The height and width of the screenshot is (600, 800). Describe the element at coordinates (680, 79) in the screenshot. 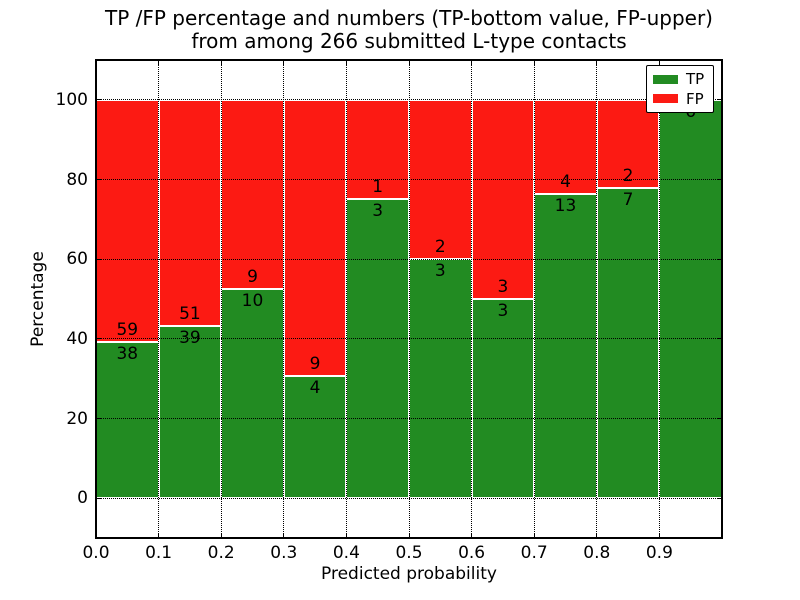

I see `legend-item-tp: TP` at that location.